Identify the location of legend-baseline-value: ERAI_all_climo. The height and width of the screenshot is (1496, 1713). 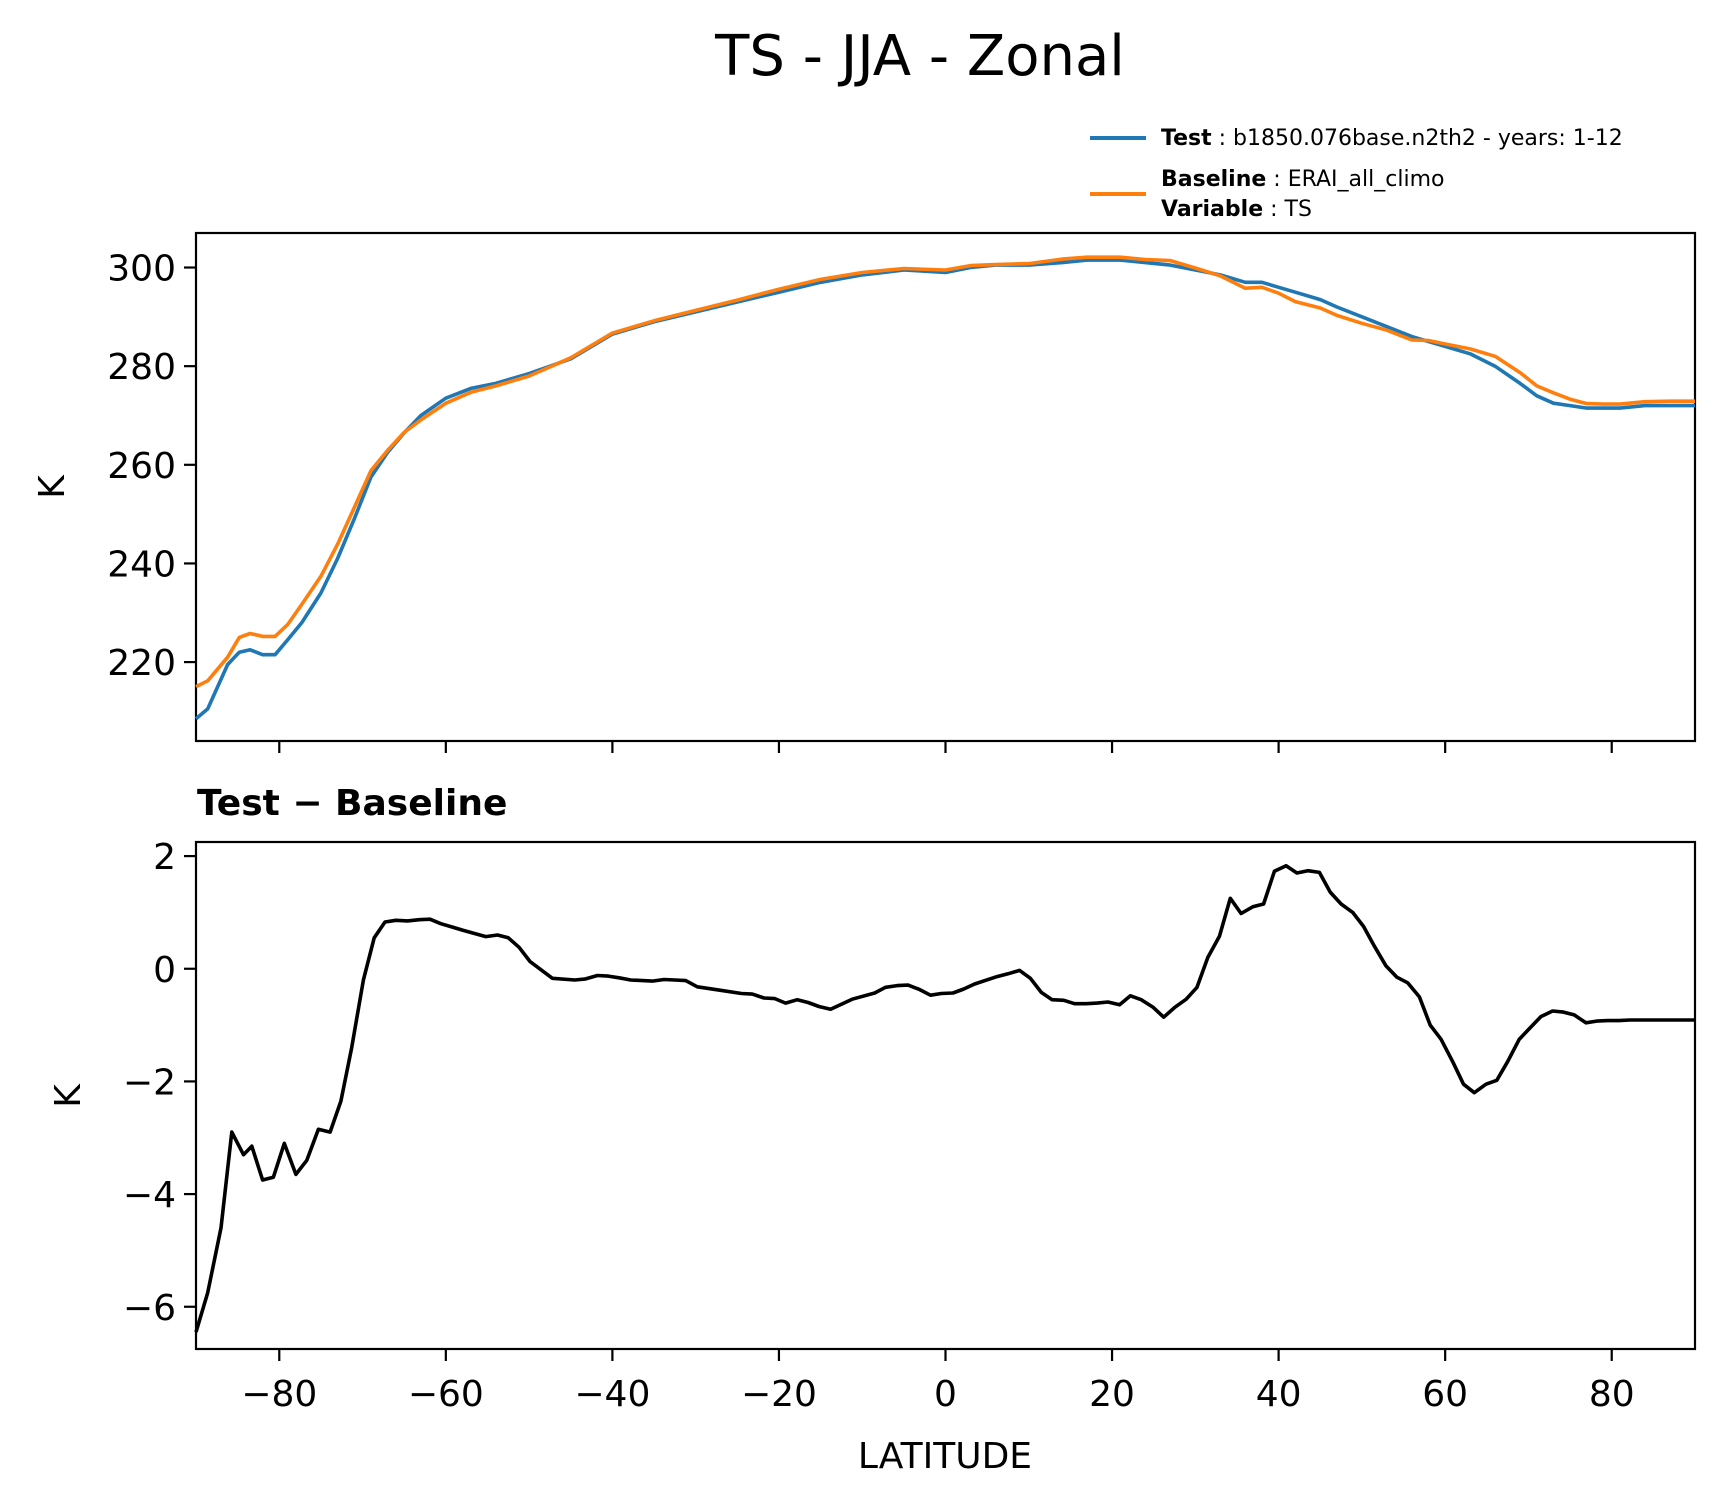
(1366, 179).